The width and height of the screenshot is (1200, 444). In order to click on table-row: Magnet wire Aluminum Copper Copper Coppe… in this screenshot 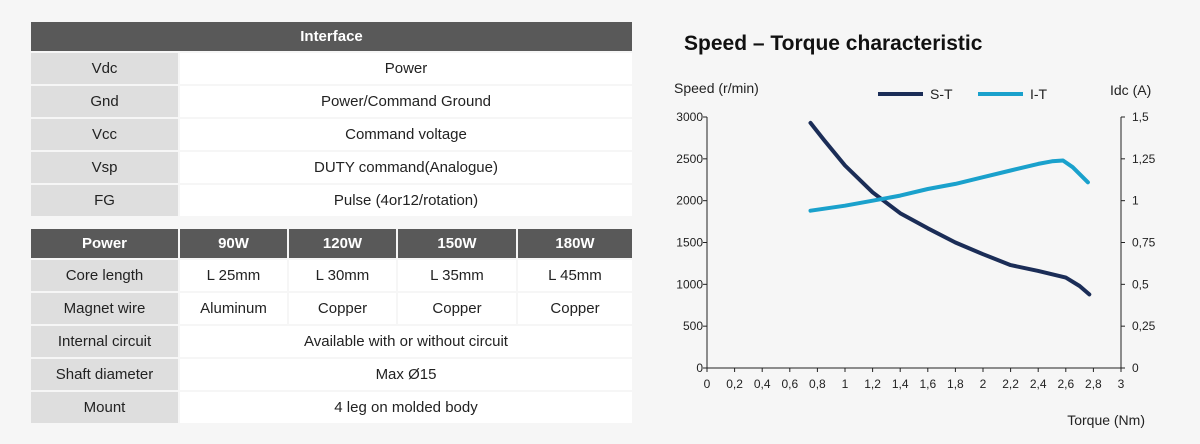, I will do `click(331, 308)`.